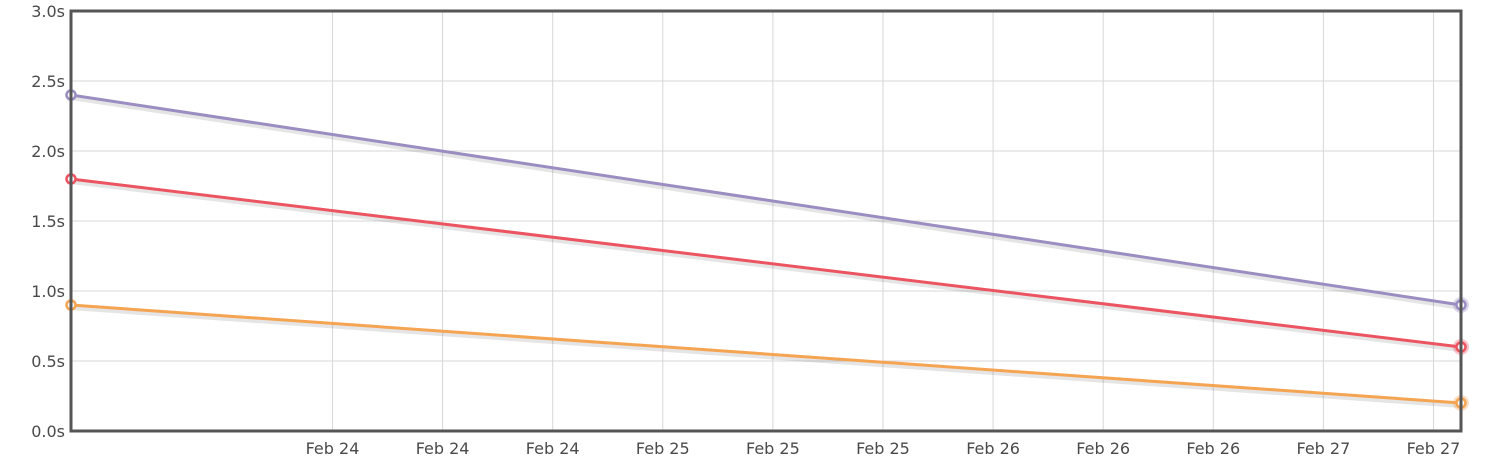 This screenshot has width=1507, height=461. What do you see at coordinates (48, 431) in the screenshot?
I see `y-tick-label: 0.0s` at bounding box center [48, 431].